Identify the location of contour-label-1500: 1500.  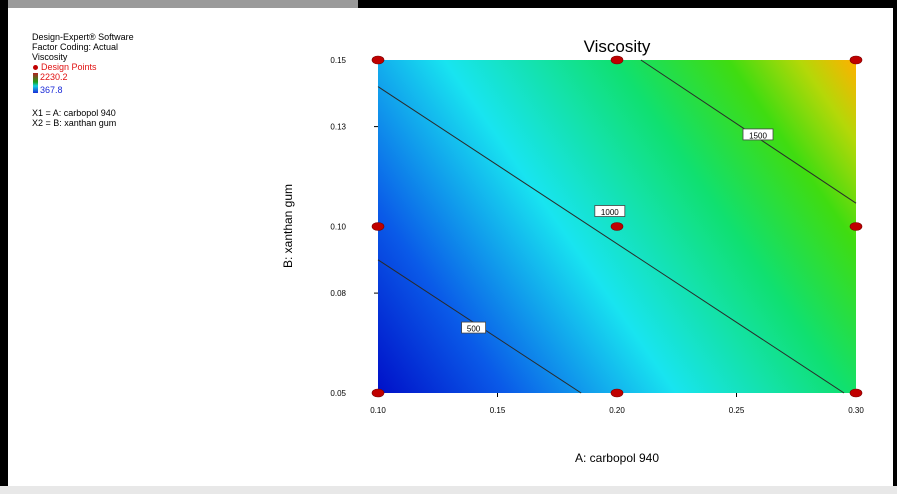
(758, 135).